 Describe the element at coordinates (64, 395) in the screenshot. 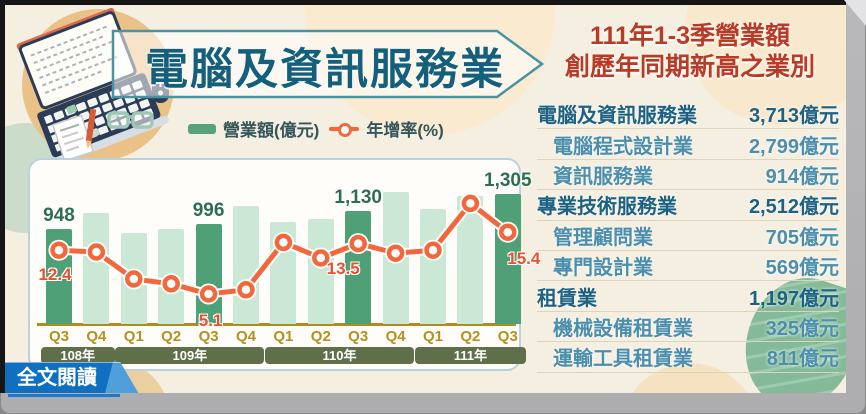

I see `progress-bar` at that location.